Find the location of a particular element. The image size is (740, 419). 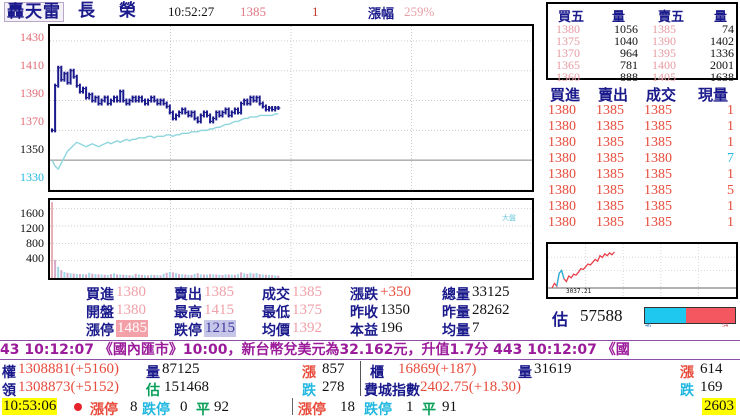

five-level-cell: 1360 is located at coordinates (568, 77).